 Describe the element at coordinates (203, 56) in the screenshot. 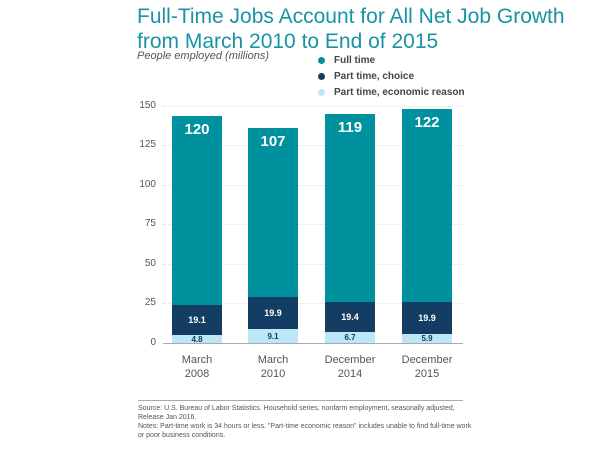

I see `chart-subtitle: People employed (millions)` at that location.